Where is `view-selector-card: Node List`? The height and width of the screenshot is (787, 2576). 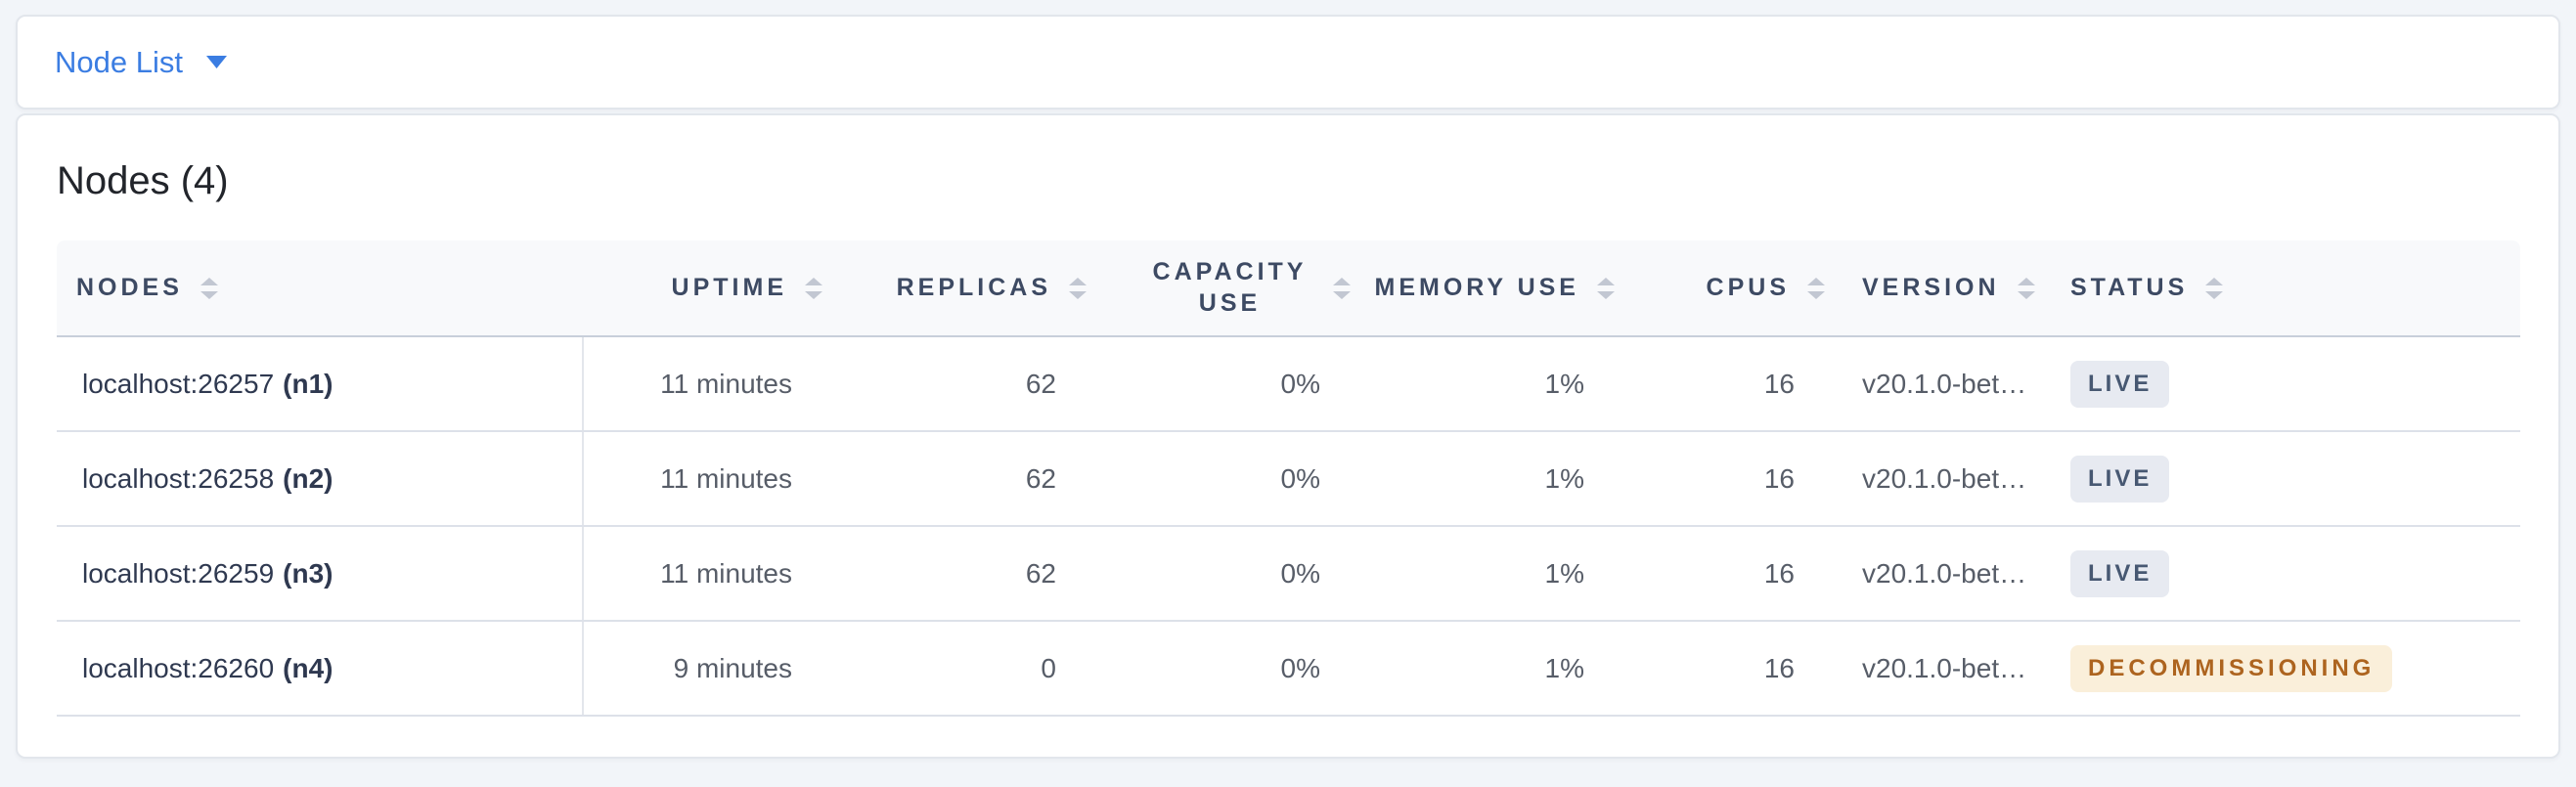 view-selector-card: Node List is located at coordinates (1288, 62).